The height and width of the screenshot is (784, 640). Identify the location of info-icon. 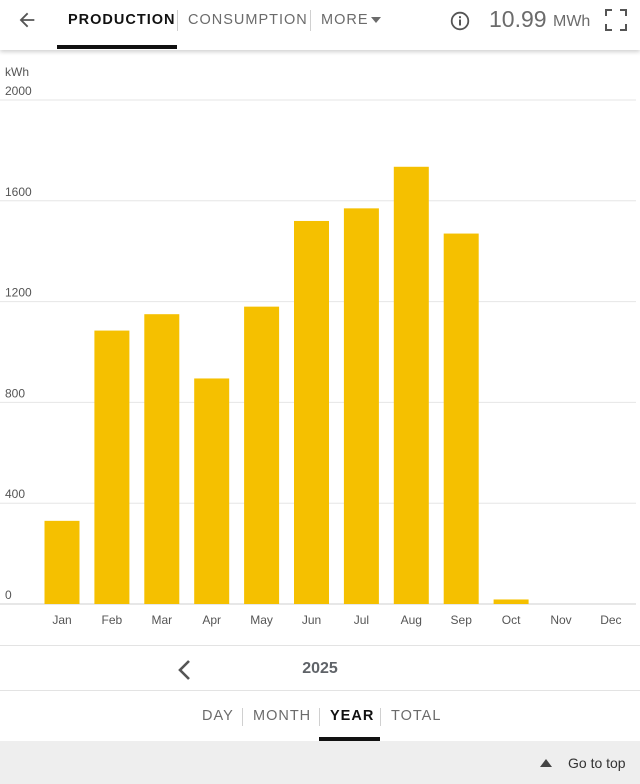
(460, 21).